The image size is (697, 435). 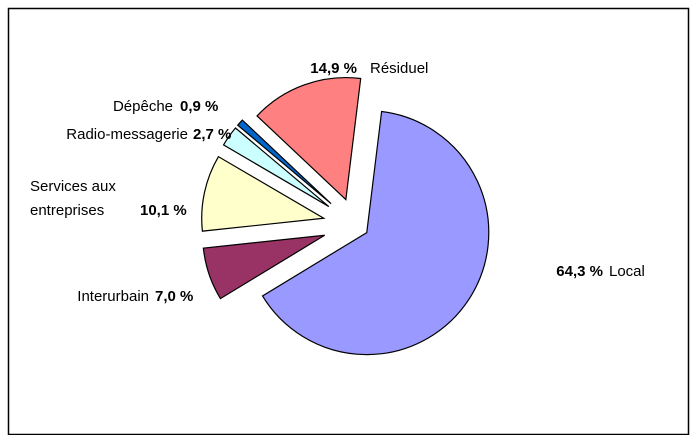 I want to click on category-label: Interurbain, so click(x=113, y=296).